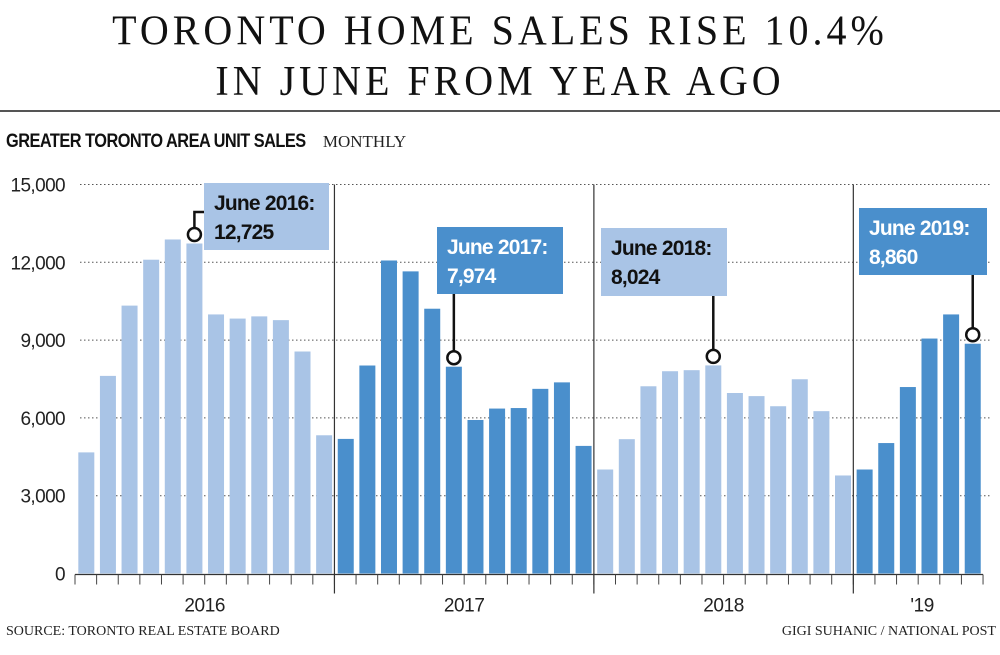 This screenshot has height=655, width=1000. Describe the element at coordinates (129, 439) in the screenshot. I see `bar-2016-mar` at that location.